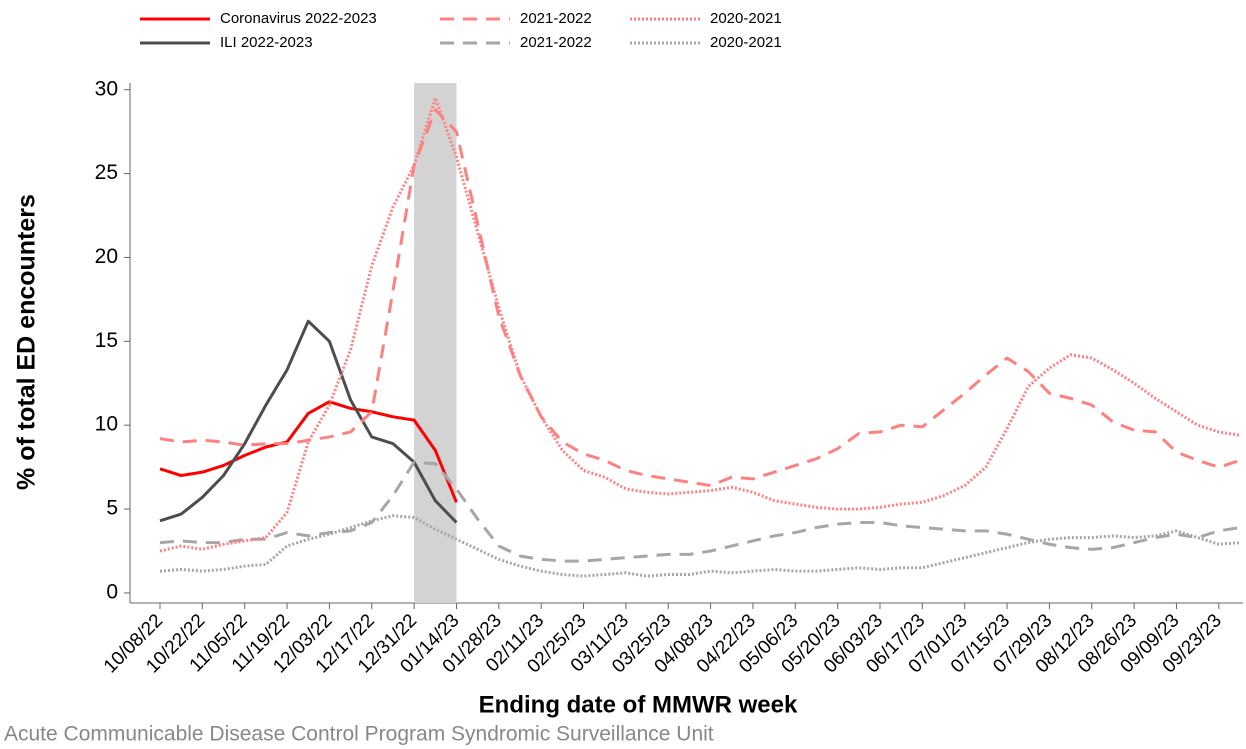 This screenshot has height=749, width=1246. I want to click on highlight-band, so click(435, 343).